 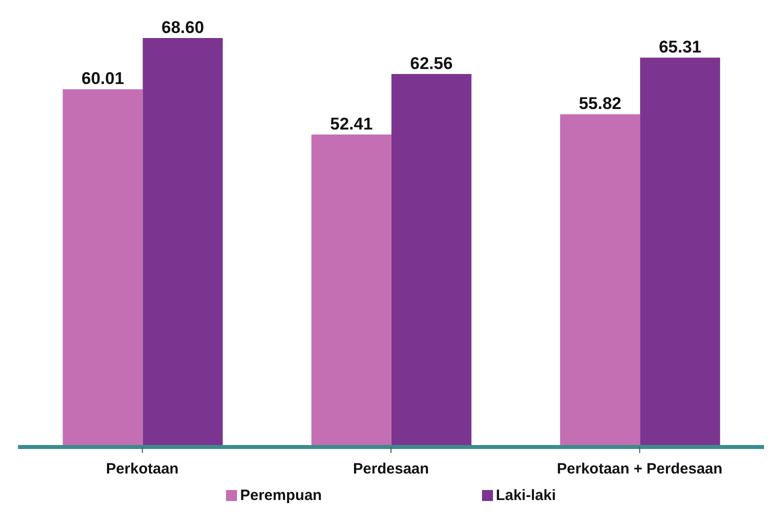 I want to click on data-label: 68.60, so click(x=182, y=27).